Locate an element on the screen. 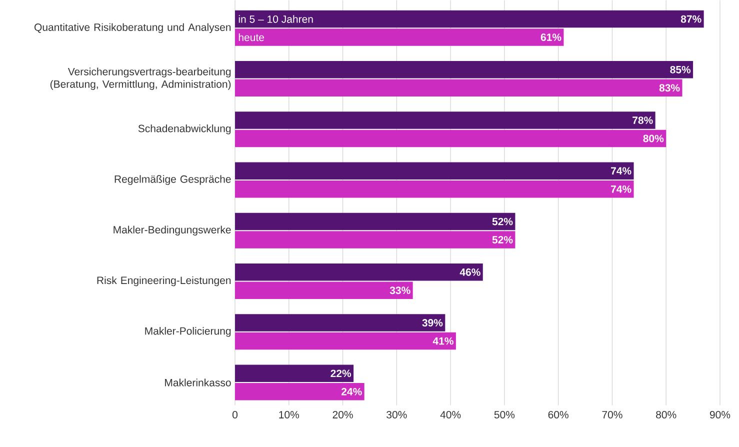 The image size is (739, 447). data-label: 85% is located at coordinates (680, 70).